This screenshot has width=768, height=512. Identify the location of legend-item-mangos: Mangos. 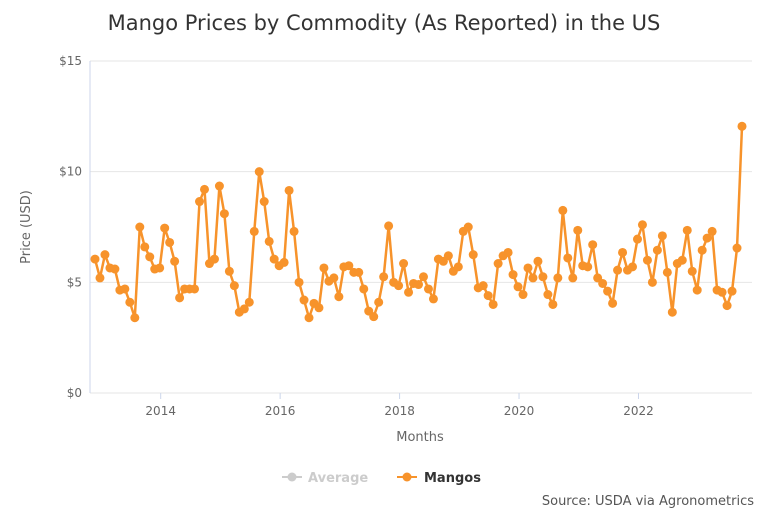
(439, 478).